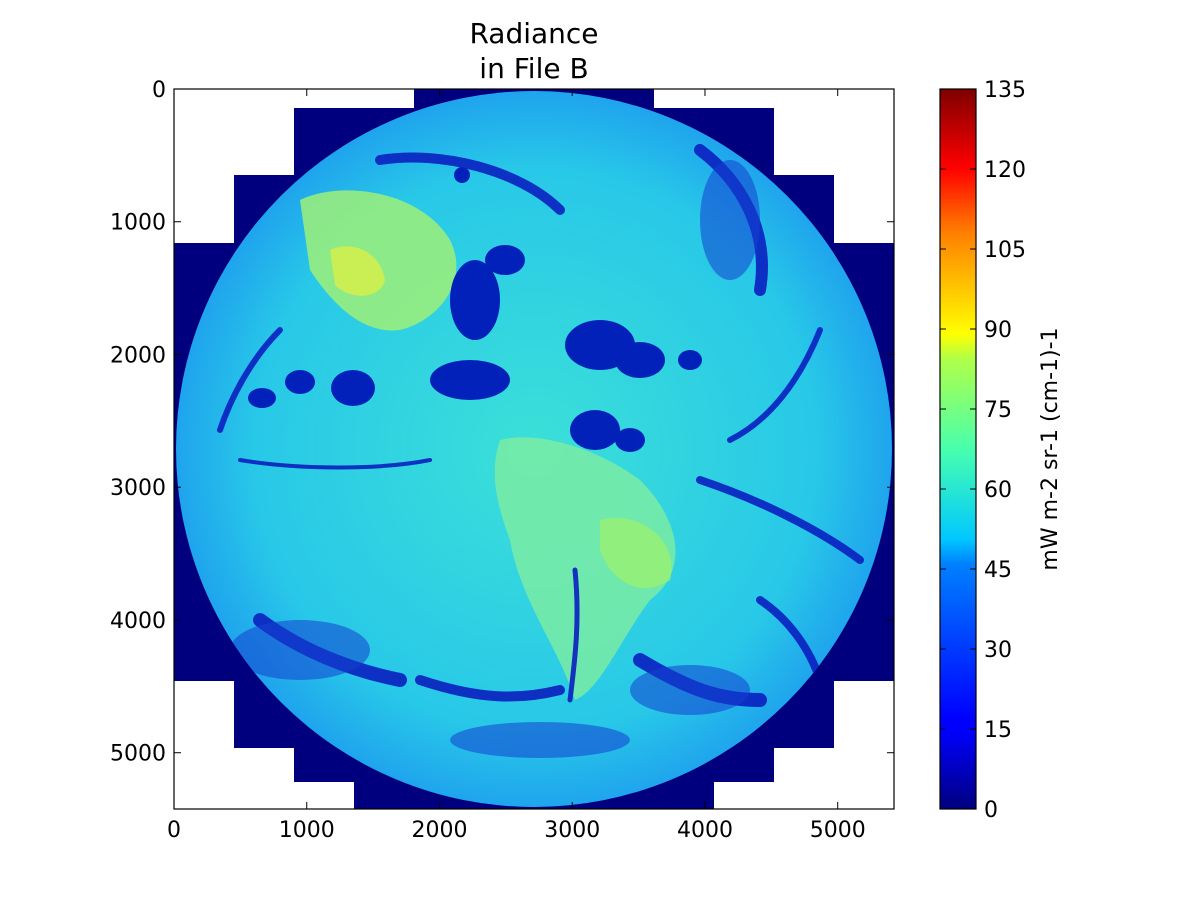 Image resolution: width=1200 pixels, height=900 pixels. What do you see at coordinates (159, 90) in the screenshot?
I see `y-tick-label: 0` at bounding box center [159, 90].